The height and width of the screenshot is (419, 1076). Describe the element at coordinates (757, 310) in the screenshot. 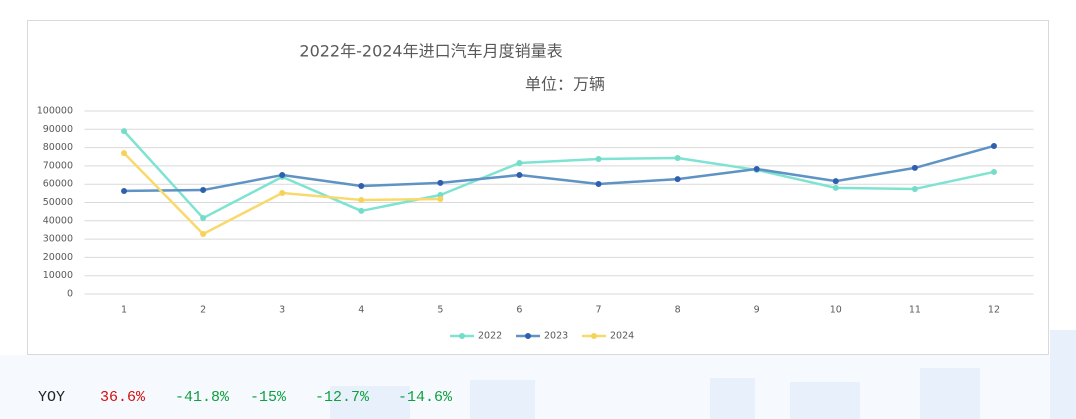

I see `x-tick-label: 9` at that location.